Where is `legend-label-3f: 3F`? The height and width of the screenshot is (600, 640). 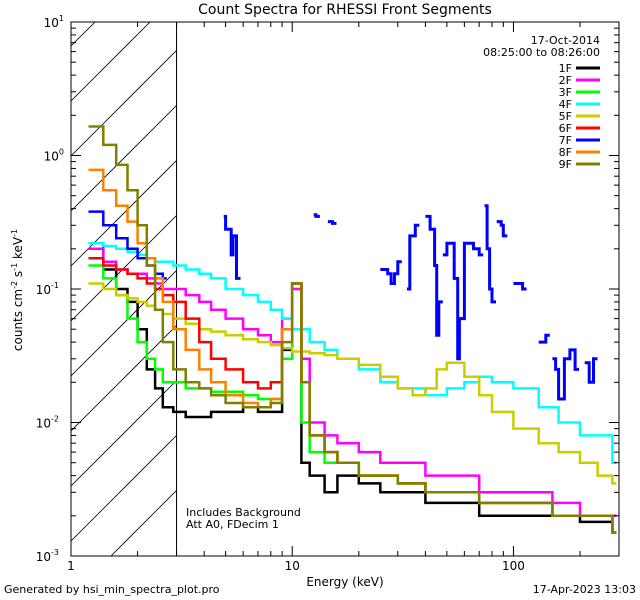 legend-label-3f: 3F is located at coordinates (565, 92).